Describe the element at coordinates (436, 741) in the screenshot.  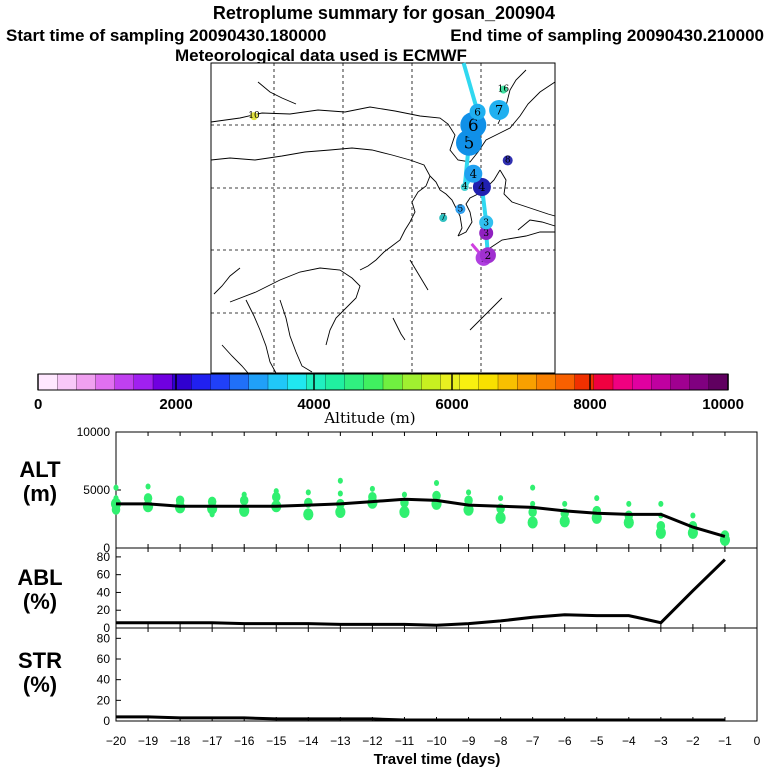
I see `x-tick-label: −10` at that location.